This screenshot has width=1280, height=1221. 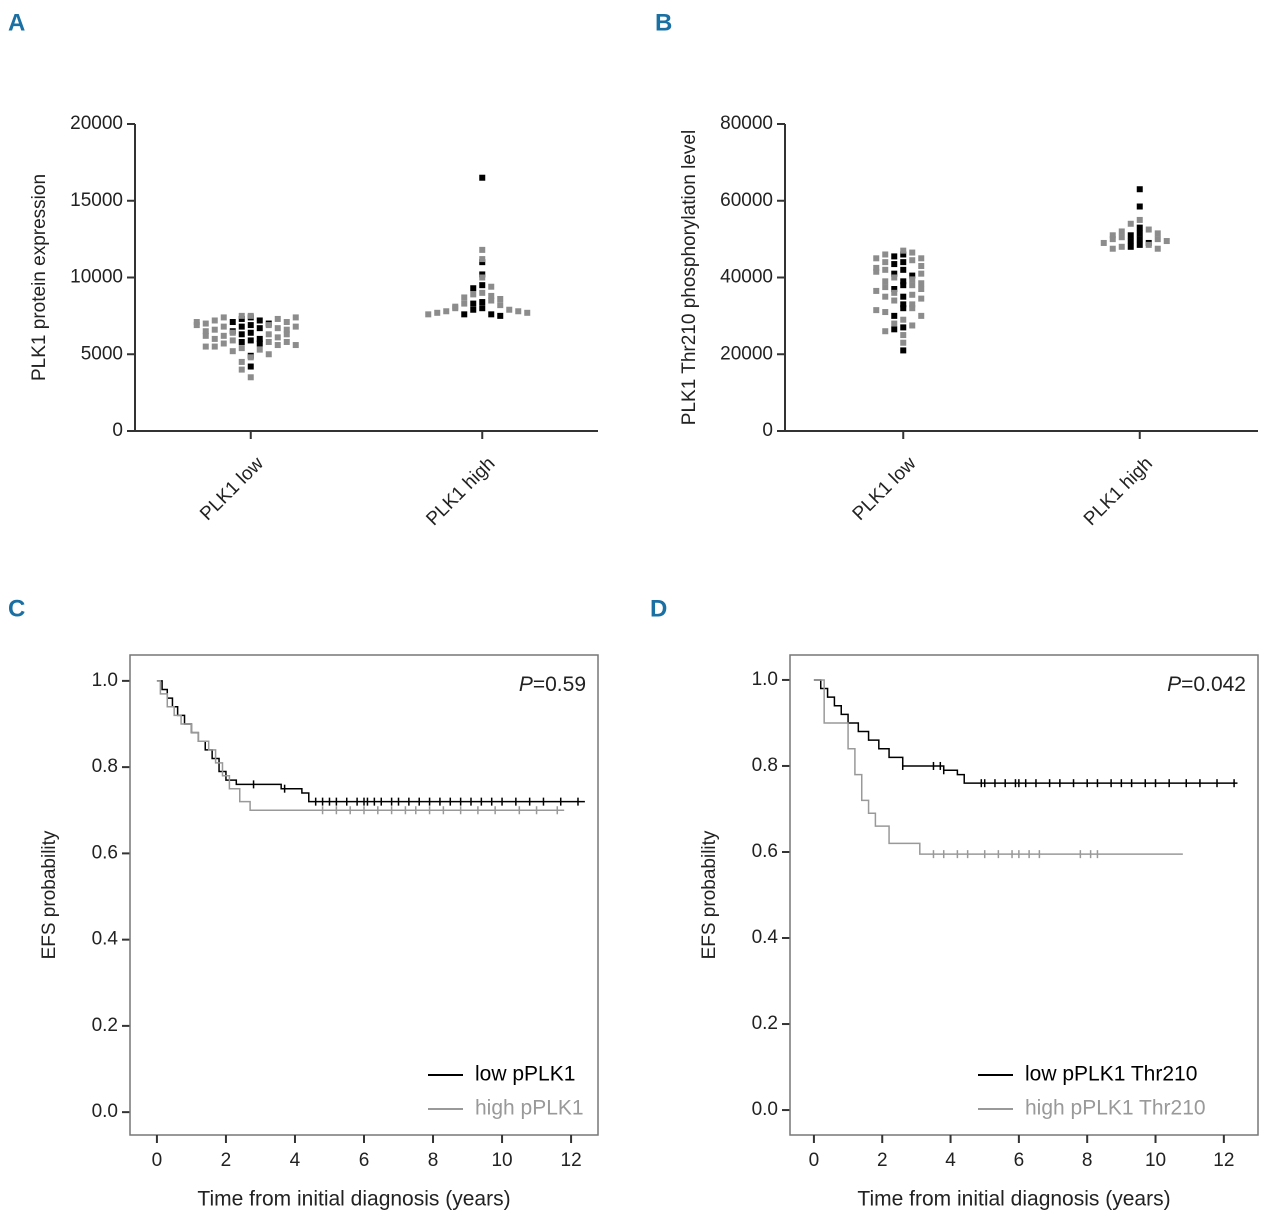 What do you see at coordinates (105, 766) in the screenshot?
I see `y-tick-label: 0.8` at bounding box center [105, 766].